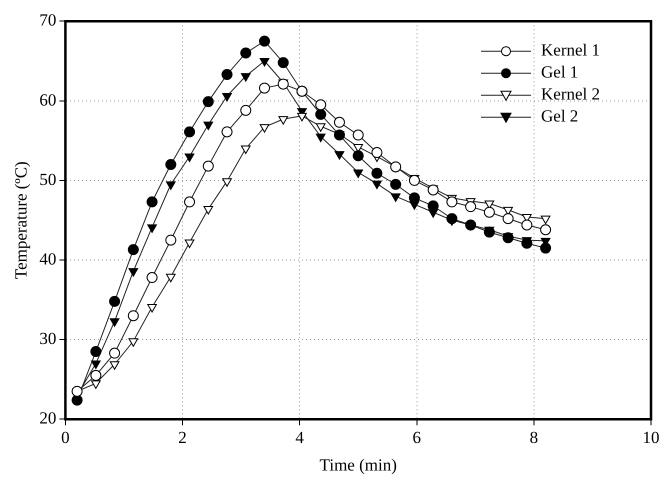 This screenshot has height=488, width=671. Describe the element at coordinates (47, 20) in the screenshot. I see `y-tick-label: 70` at that location.